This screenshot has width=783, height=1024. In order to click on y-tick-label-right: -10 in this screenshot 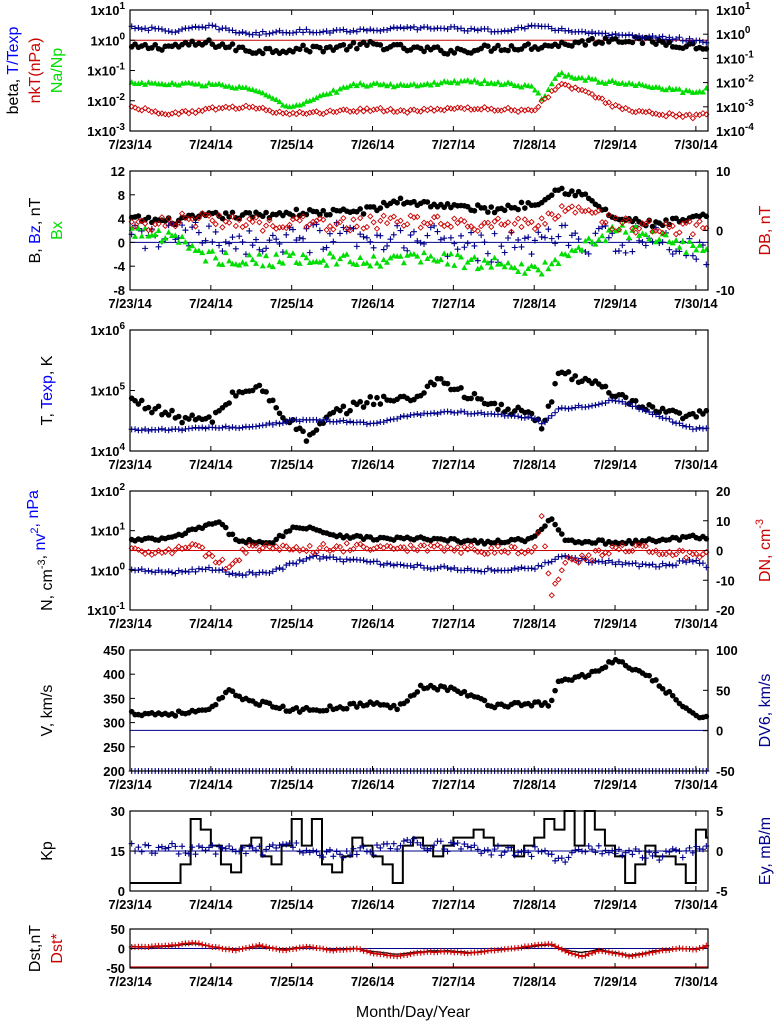, I will do `click(725, 580)`.